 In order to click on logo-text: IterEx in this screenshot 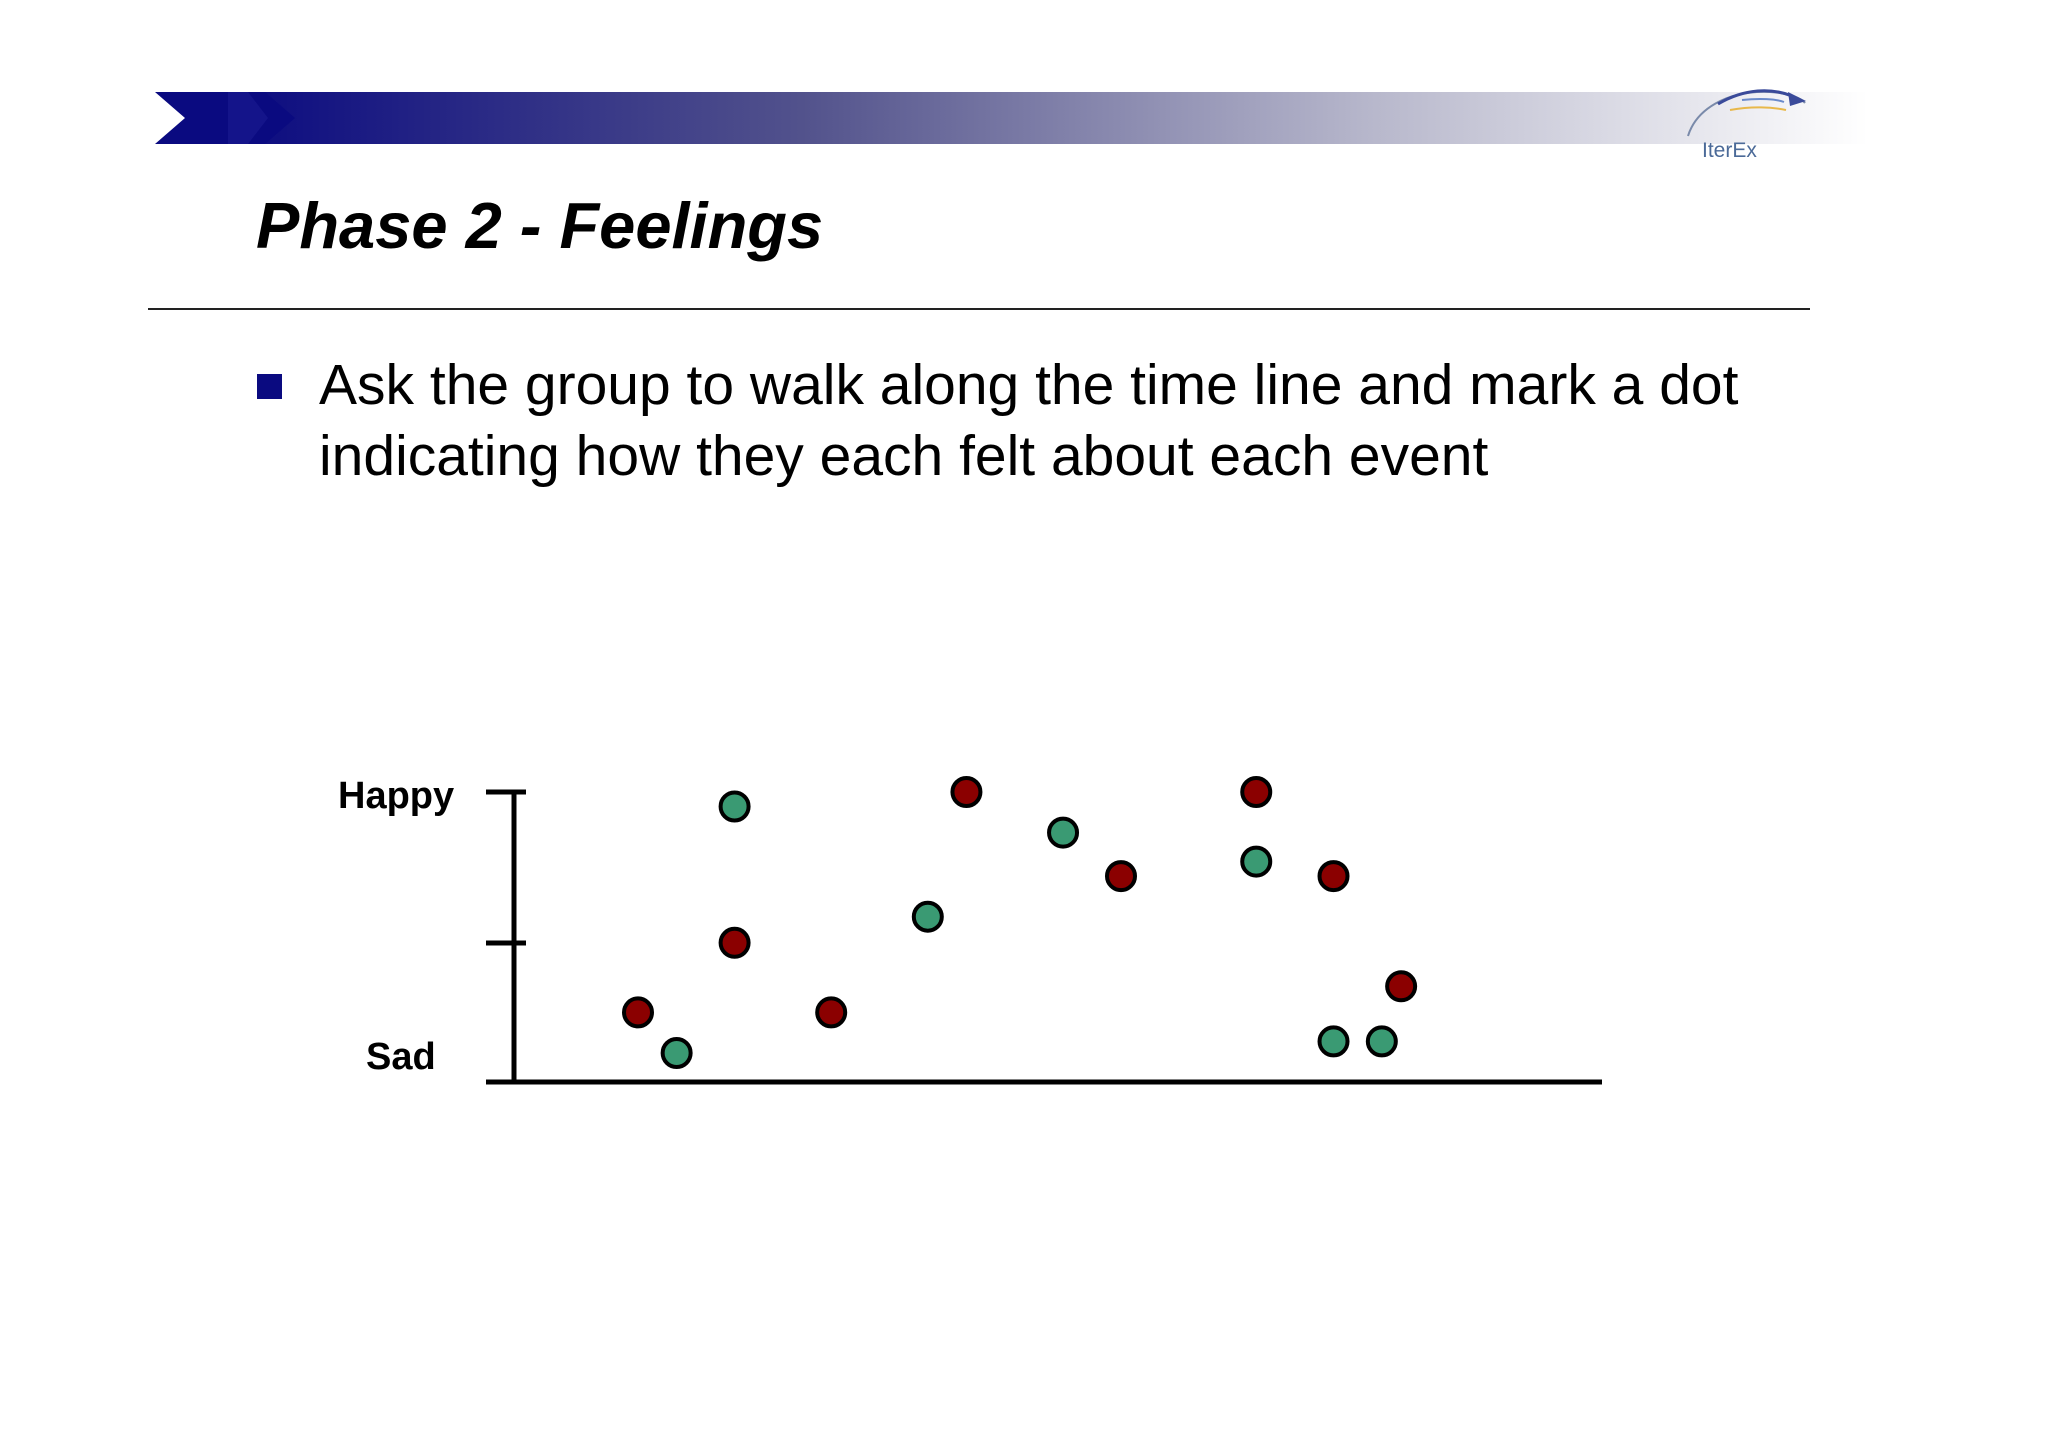, I will do `click(1729, 150)`.